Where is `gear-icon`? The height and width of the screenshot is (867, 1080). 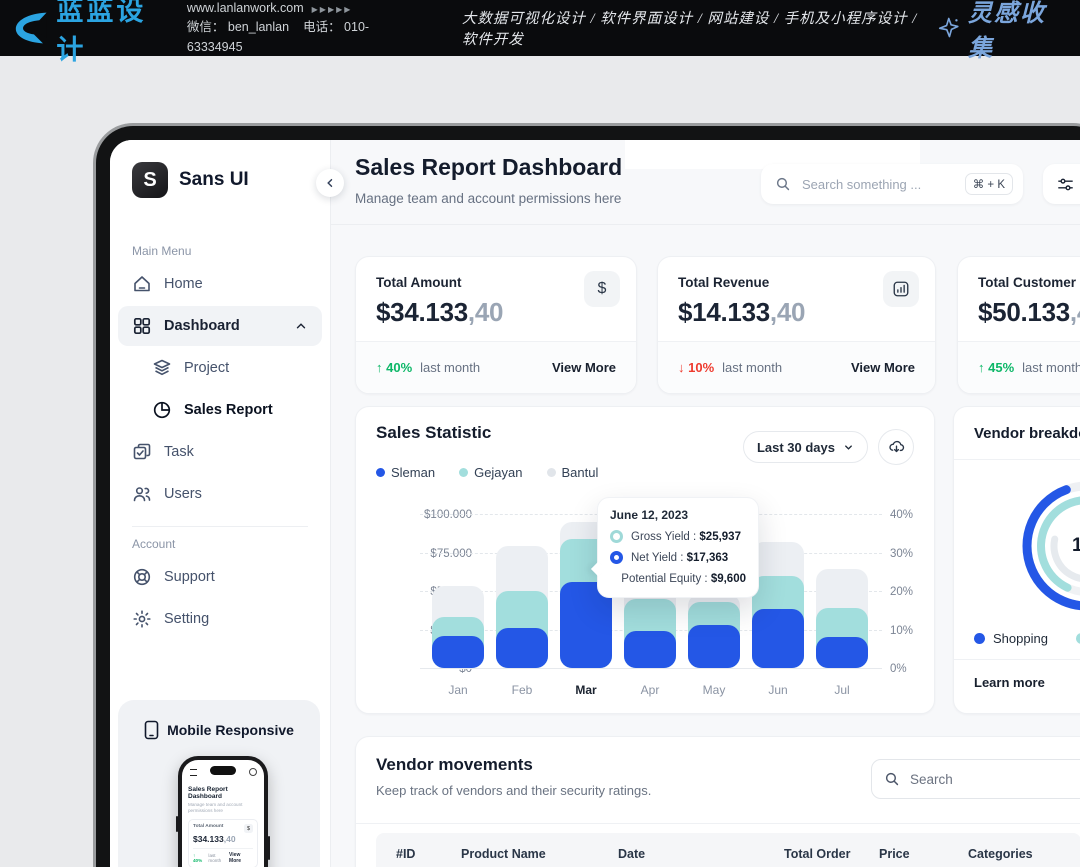 gear-icon is located at coordinates (142, 619).